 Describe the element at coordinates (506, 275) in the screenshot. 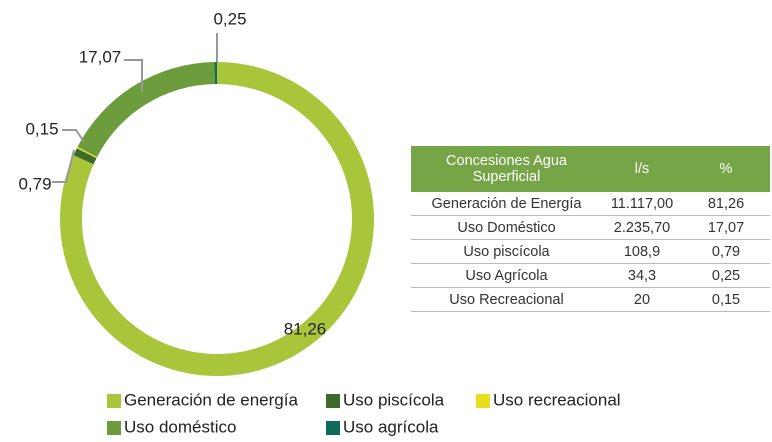

I see `table-cell: Uso Agrícola` at that location.